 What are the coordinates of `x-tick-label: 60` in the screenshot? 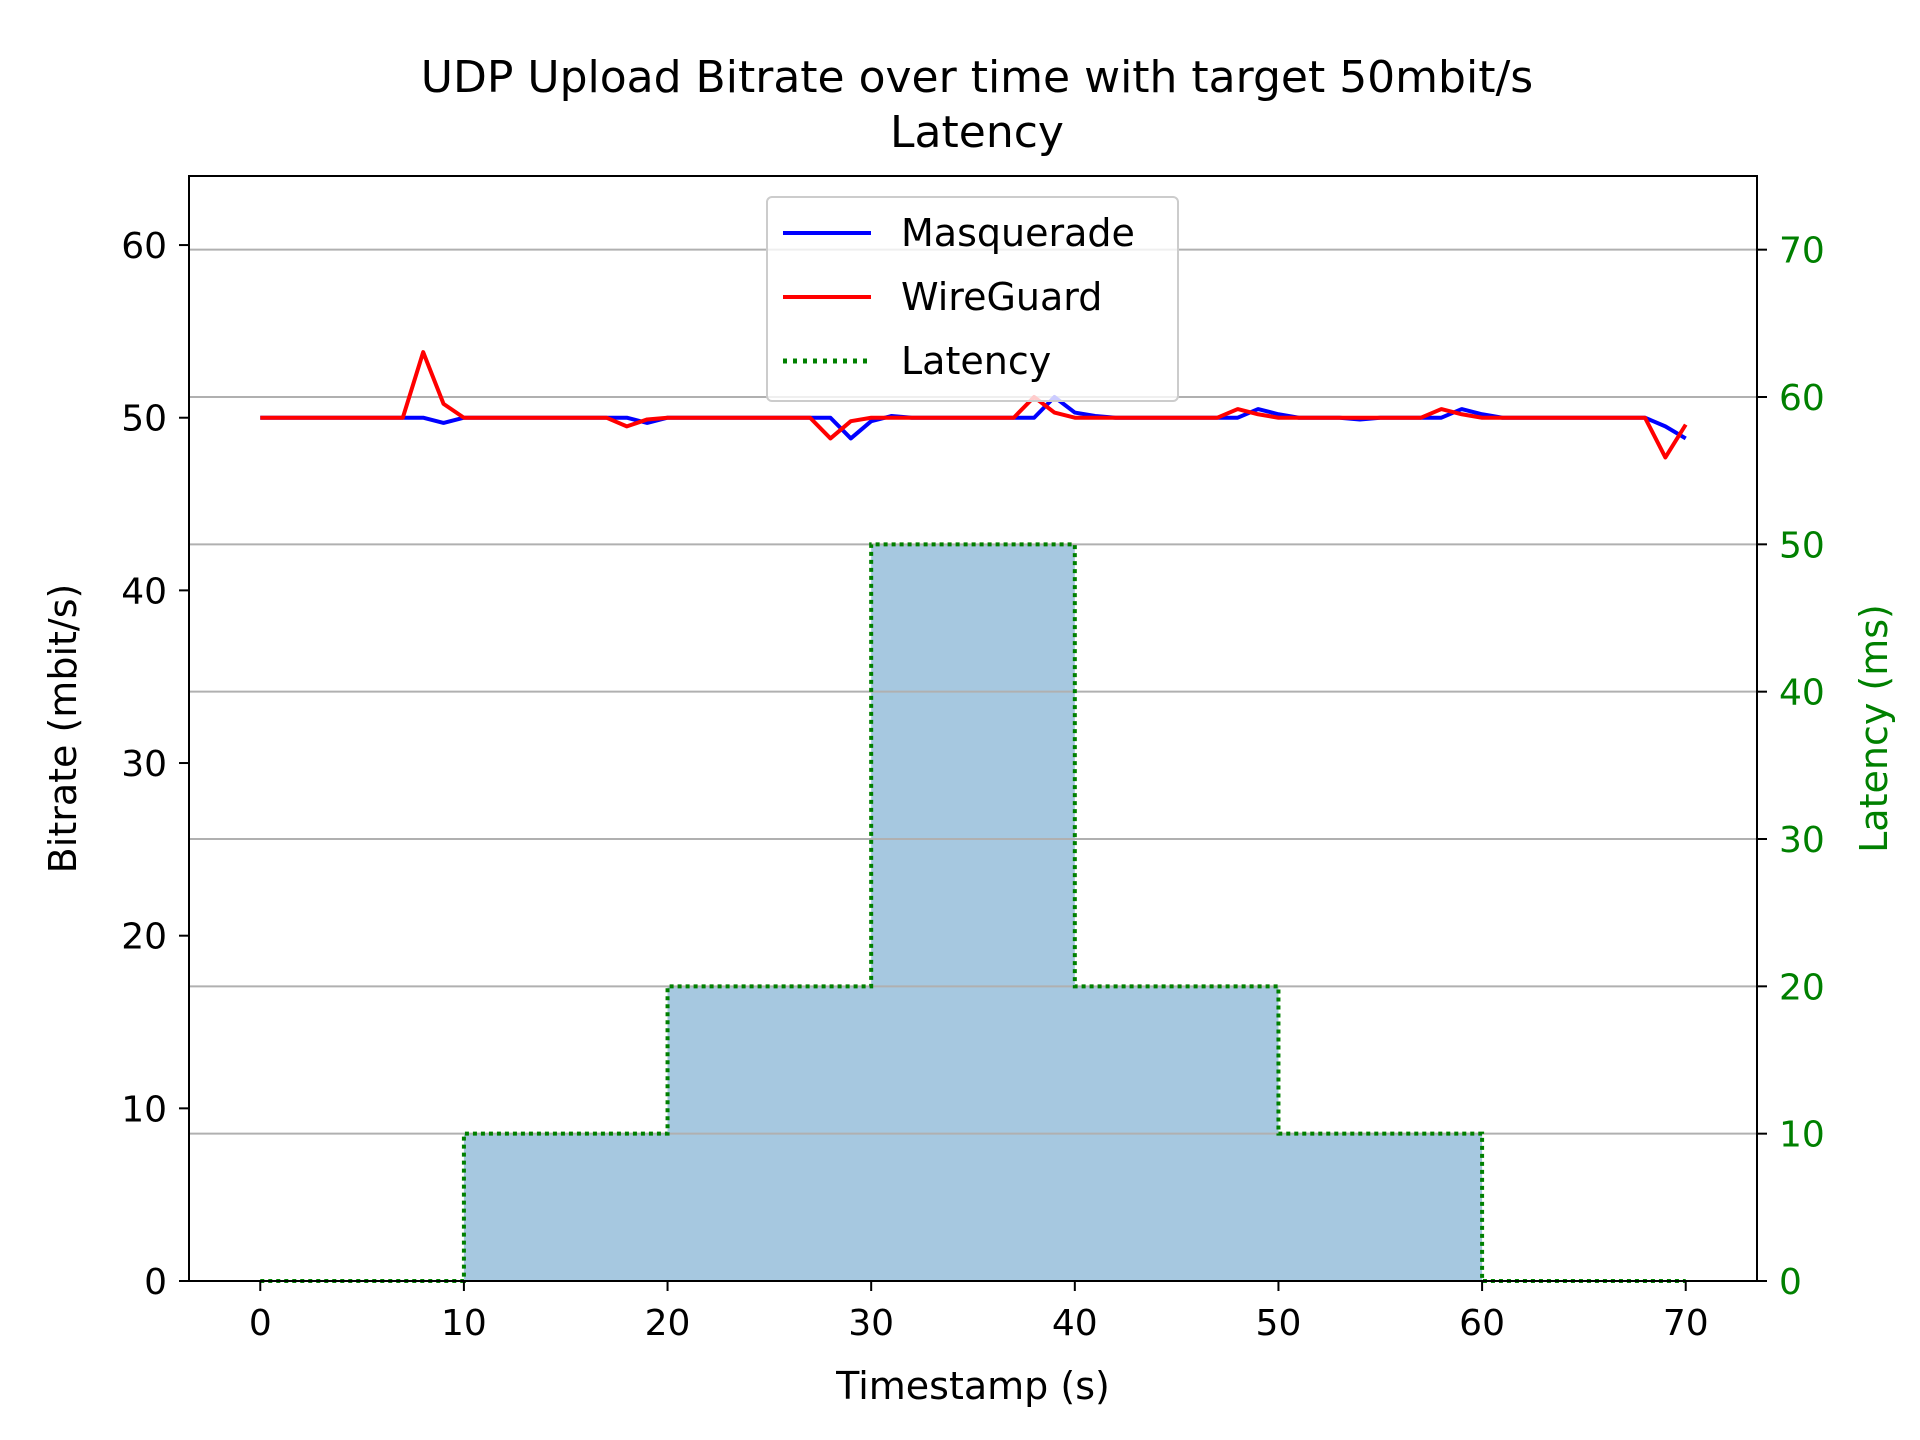 It's located at (1482, 1323).